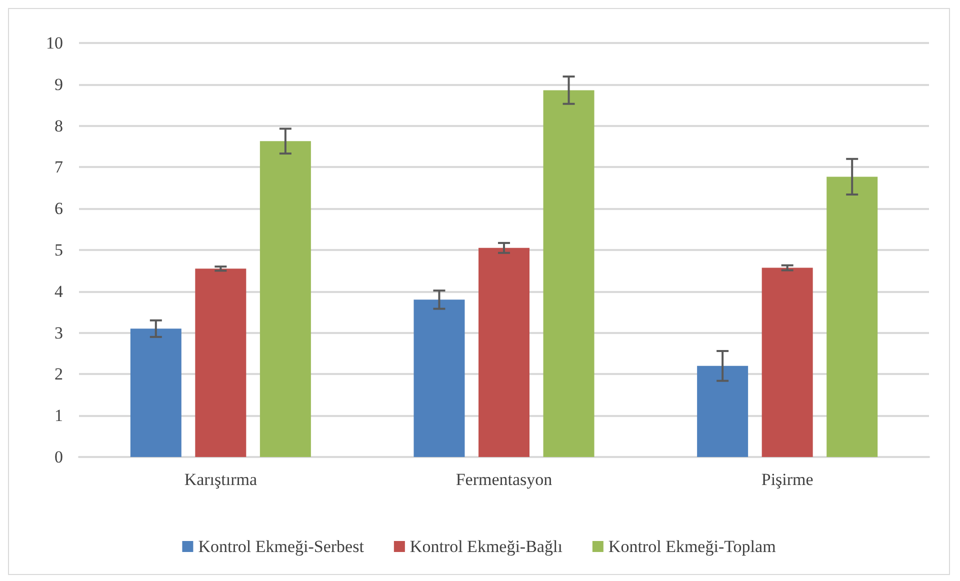 The image size is (960, 581). I want to click on x-tick-label: Fermentasyon, so click(504, 479).